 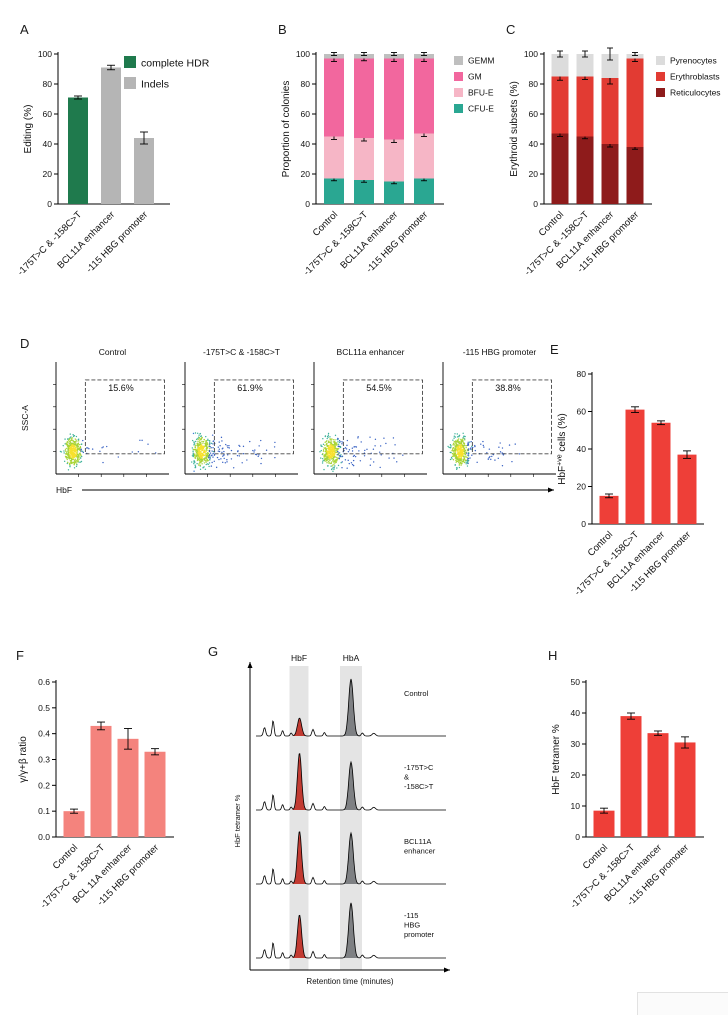 What do you see at coordinates (282, 29) in the screenshot?
I see `panel-b-label: B` at bounding box center [282, 29].